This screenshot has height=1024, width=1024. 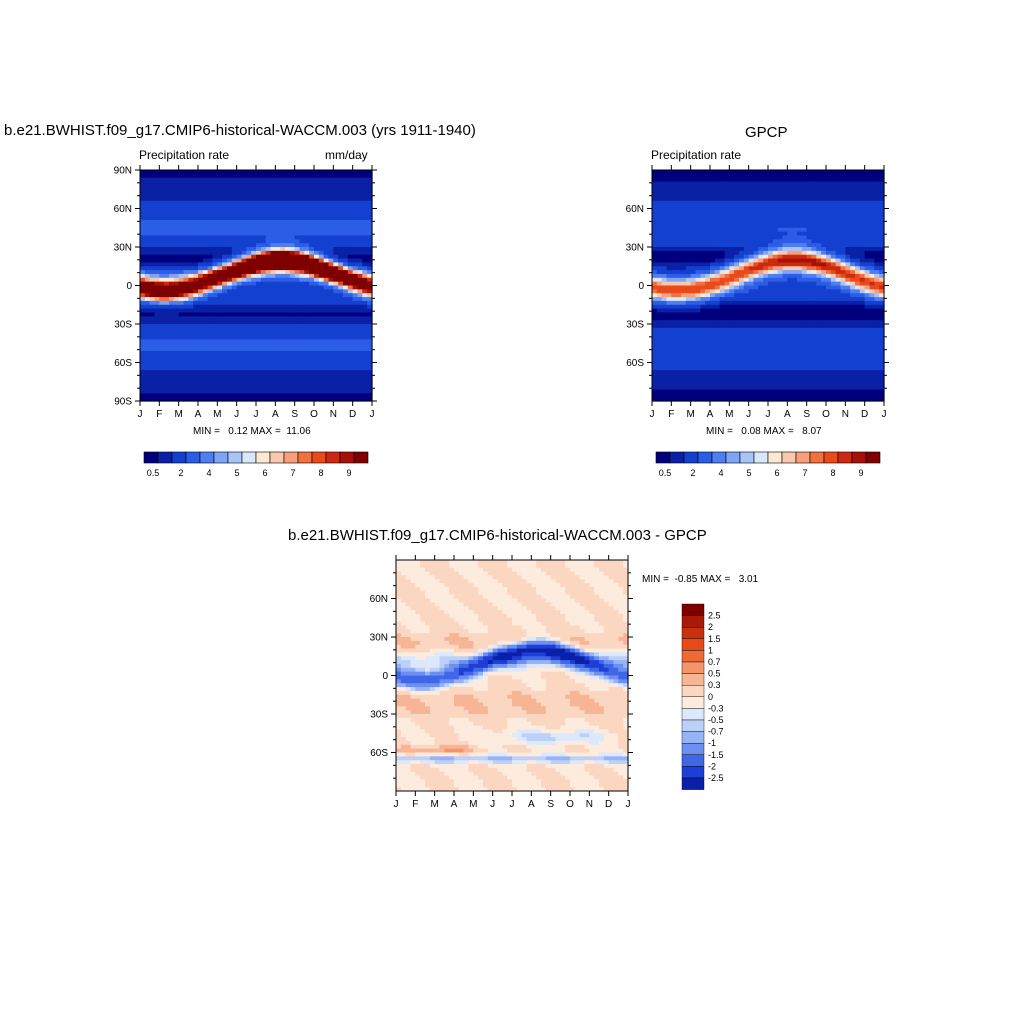 What do you see at coordinates (256, 464) in the screenshot?
I see `panel-1-colorbar: 0.5 2 4 5 6 7 8 9` at bounding box center [256, 464].